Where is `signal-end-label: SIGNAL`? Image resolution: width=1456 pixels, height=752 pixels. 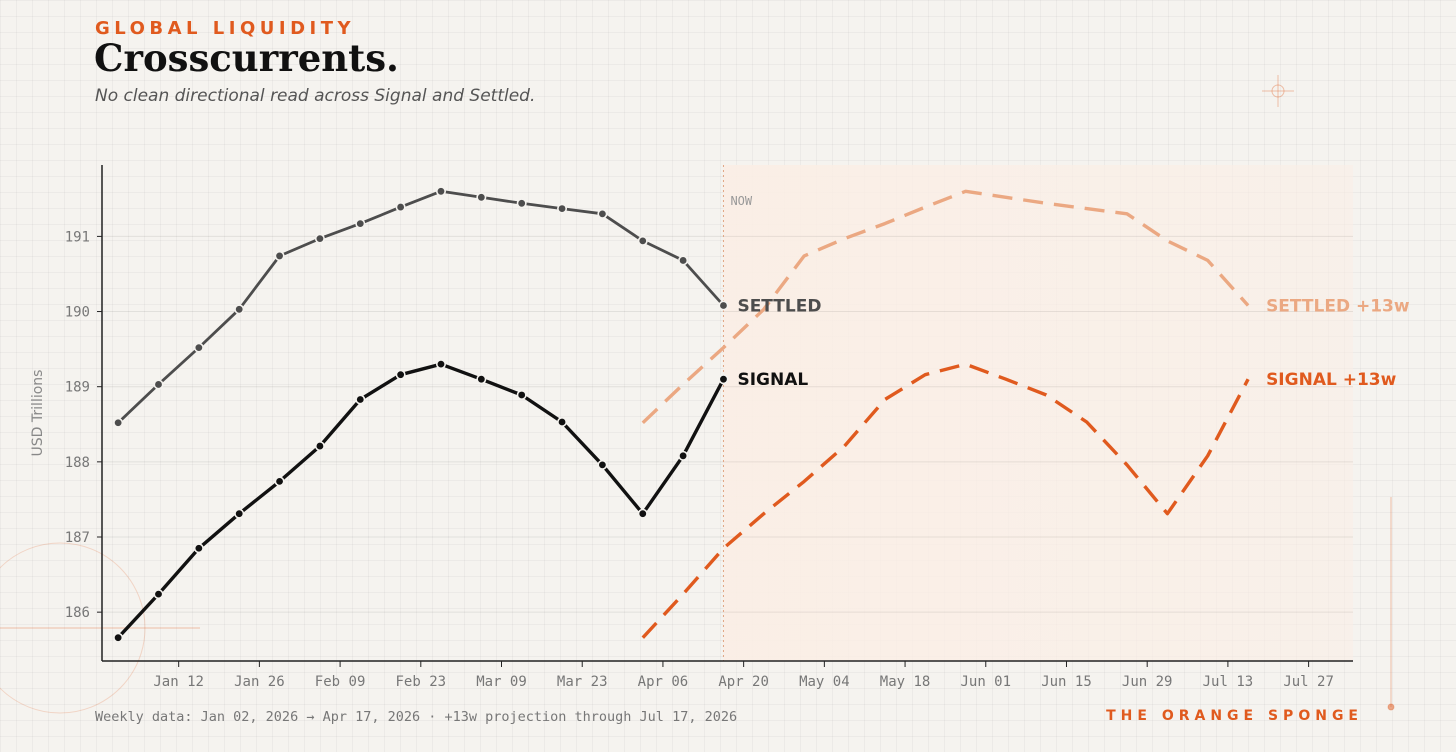
signal-end-label: SIGNAL is located at coordinates (772, 380).